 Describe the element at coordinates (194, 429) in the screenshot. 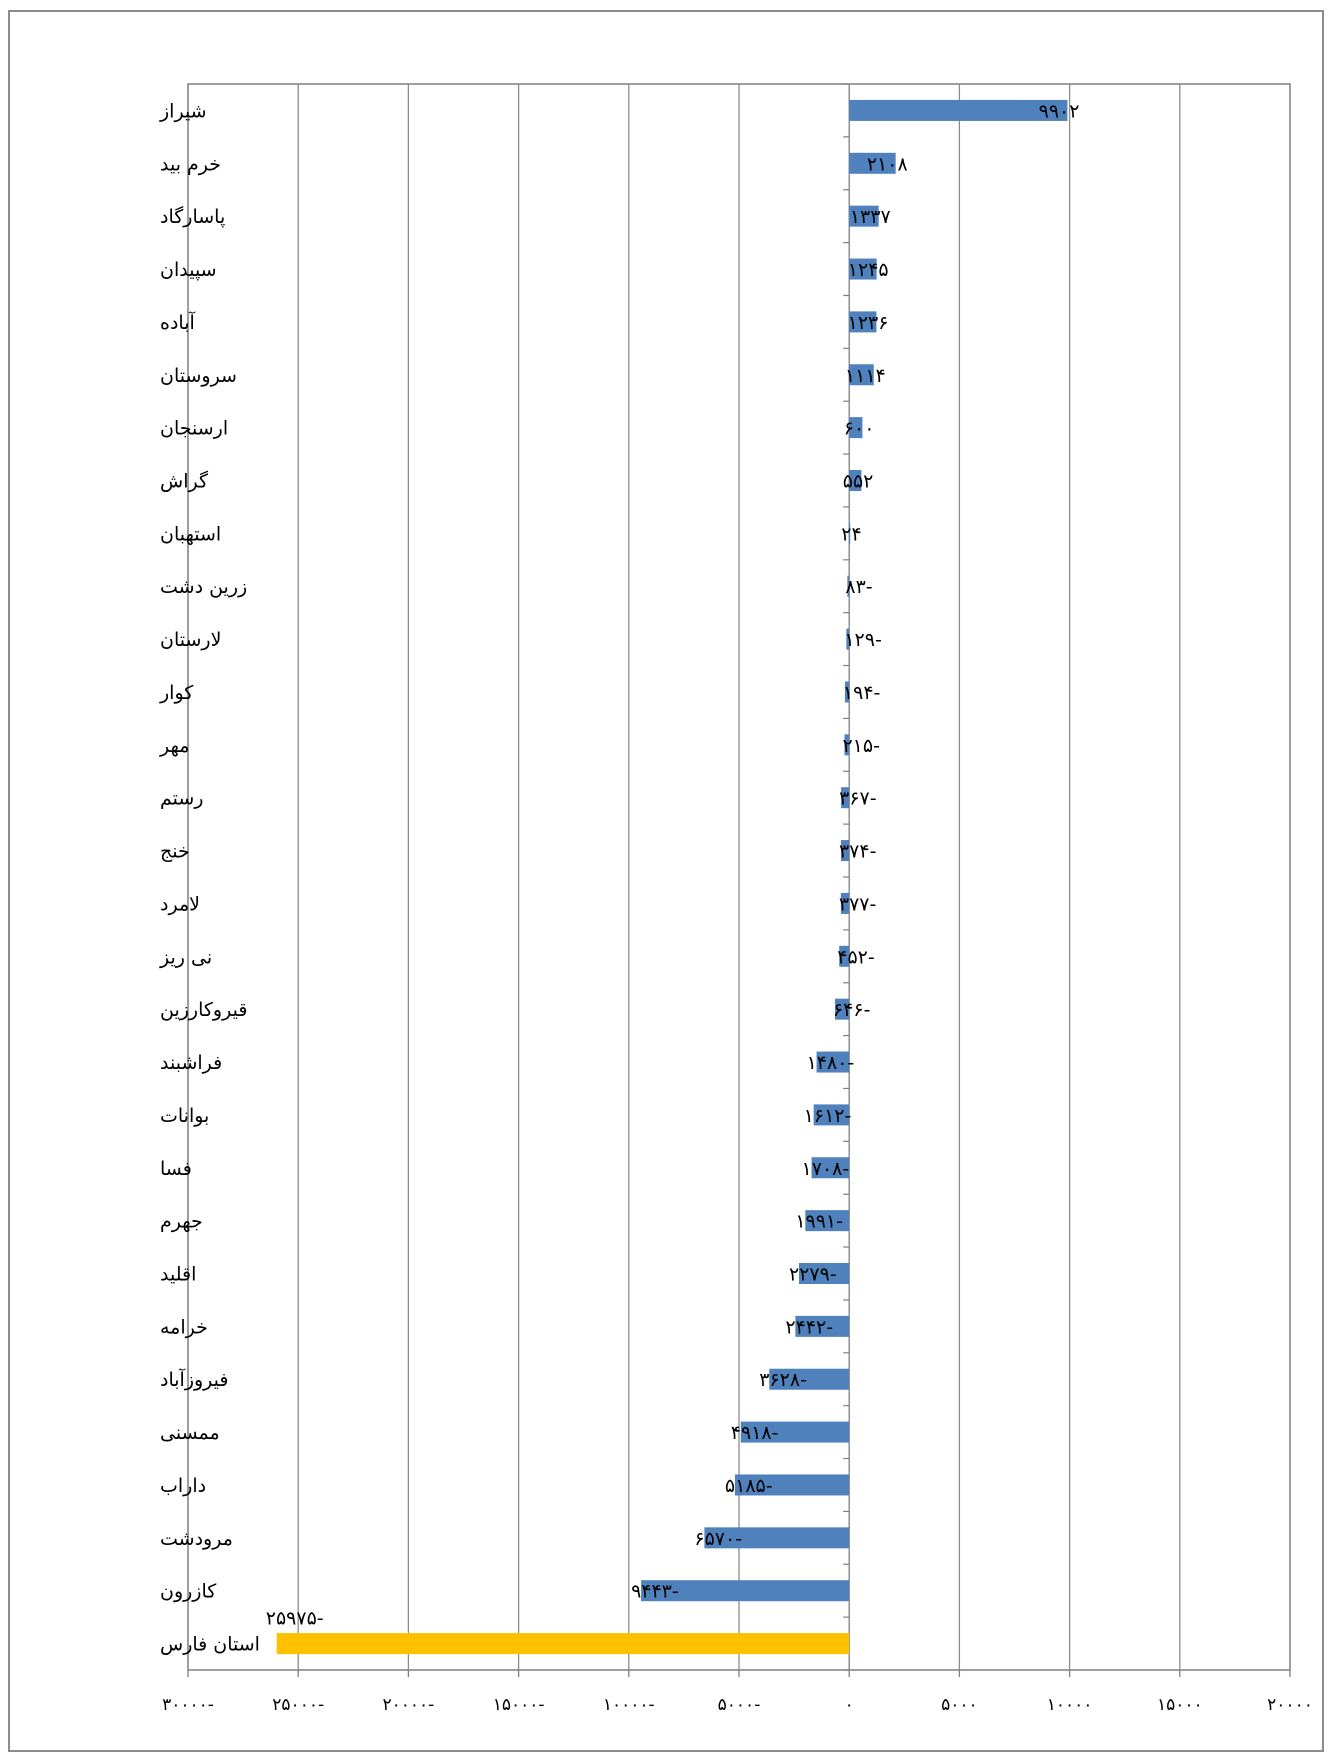

I see `category-label: ارسنجان` at that location.